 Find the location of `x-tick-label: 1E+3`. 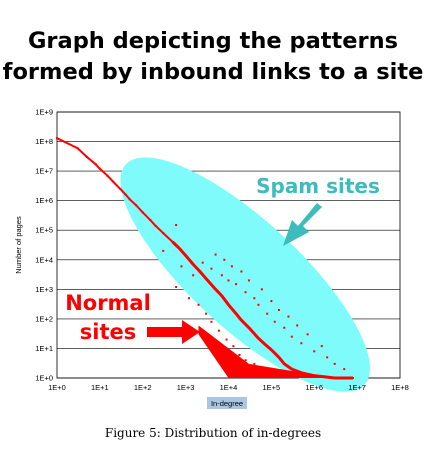

x-tick-label: 1E+3 is located at coordinates (186, 387).